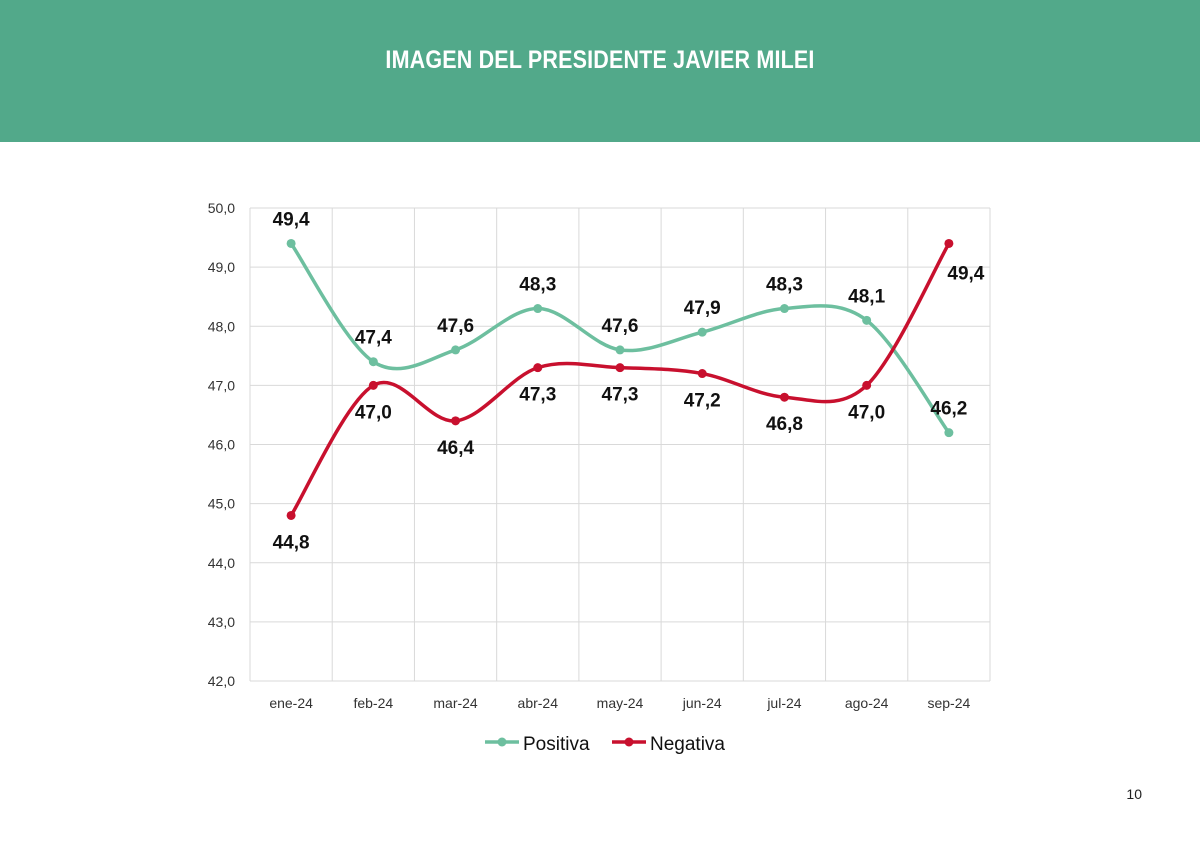  What do you see at coordinates (502, 742) in the screenshot?
I see `legend-marker-positiva` at bounding box center [502, 742].